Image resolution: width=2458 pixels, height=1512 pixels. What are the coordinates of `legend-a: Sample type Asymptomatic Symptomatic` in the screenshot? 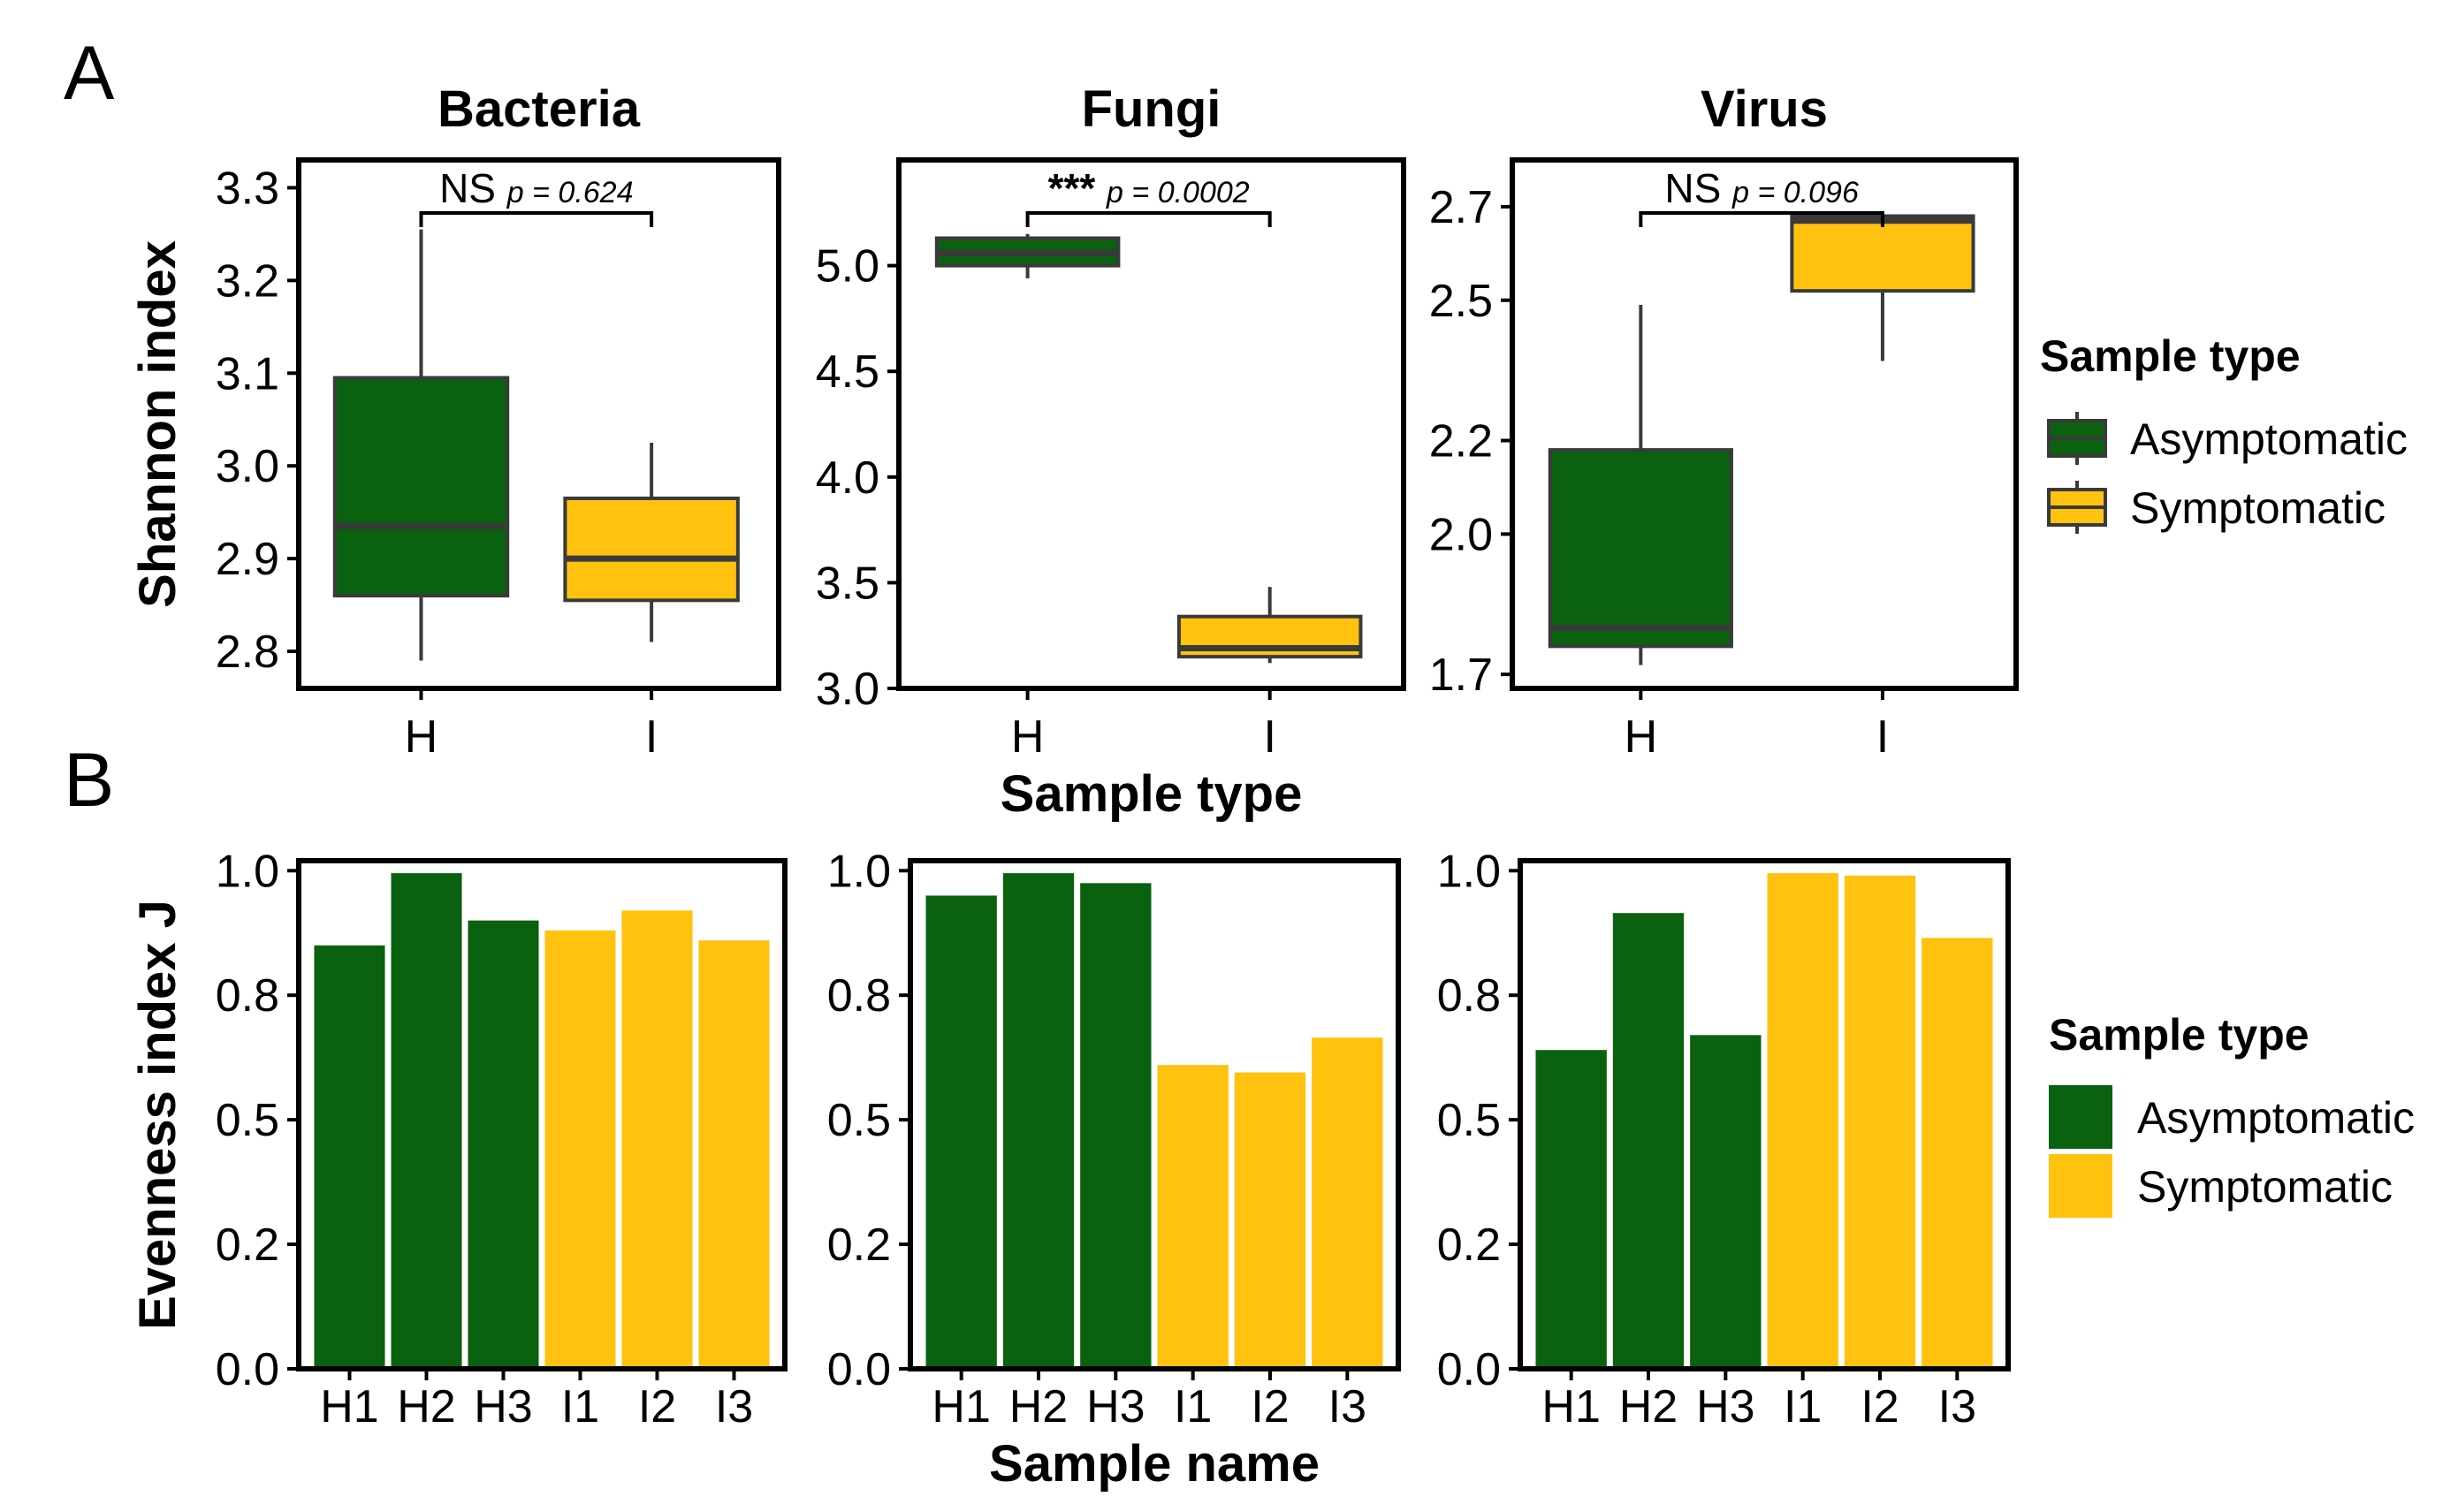 It's located at (2224, 432).